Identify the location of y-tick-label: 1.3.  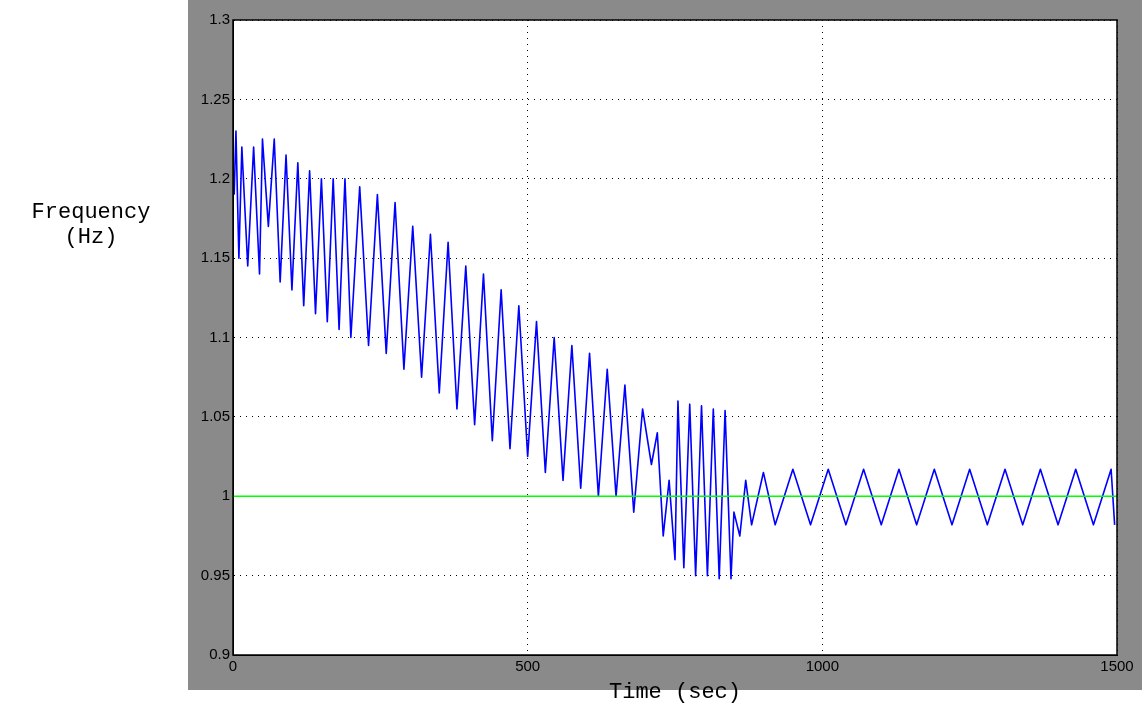
(219, 19).